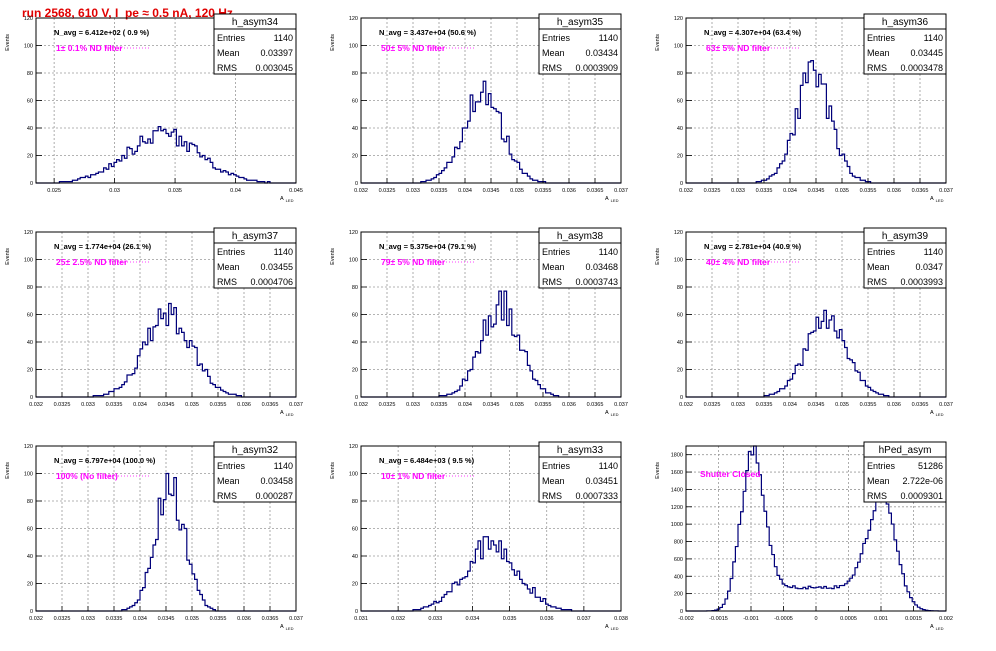  What do you see at coordinates (413, 476) in the screenshot?
I see `filter-annotation: 10± 1% ND filter` at bounding box center [413, 476].